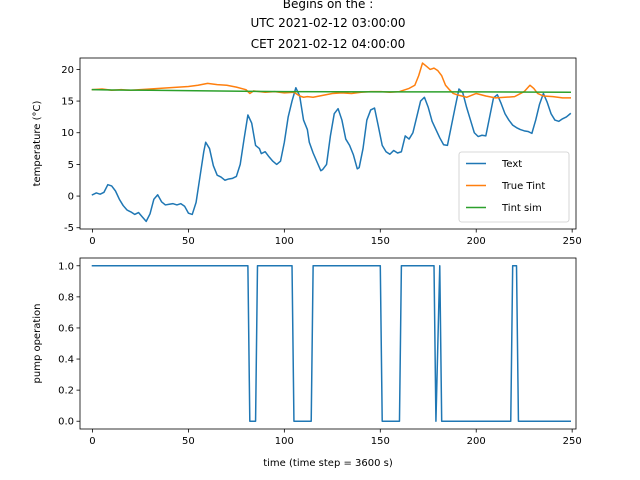 This screenshot has height=480, width=640. Describe the element at coordinates (66, 391) in the screenshot. I see `y-tick-label: 0.2` at that location.